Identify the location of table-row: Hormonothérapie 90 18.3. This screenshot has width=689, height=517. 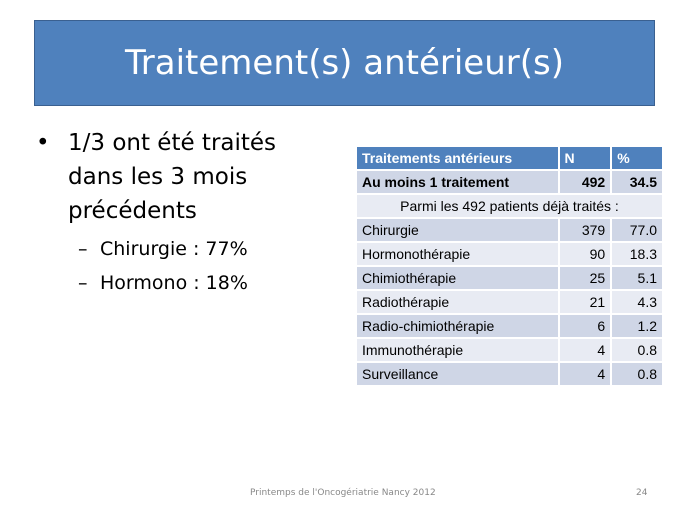
(509, 254).